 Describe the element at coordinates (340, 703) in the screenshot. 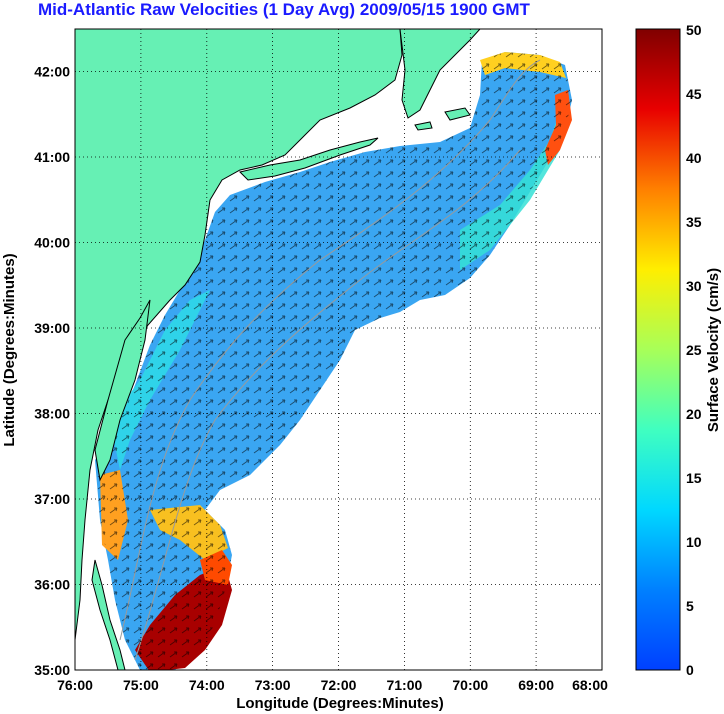

I see `x-axis-label: Longitude (Degrees:Minutes)` at that location.